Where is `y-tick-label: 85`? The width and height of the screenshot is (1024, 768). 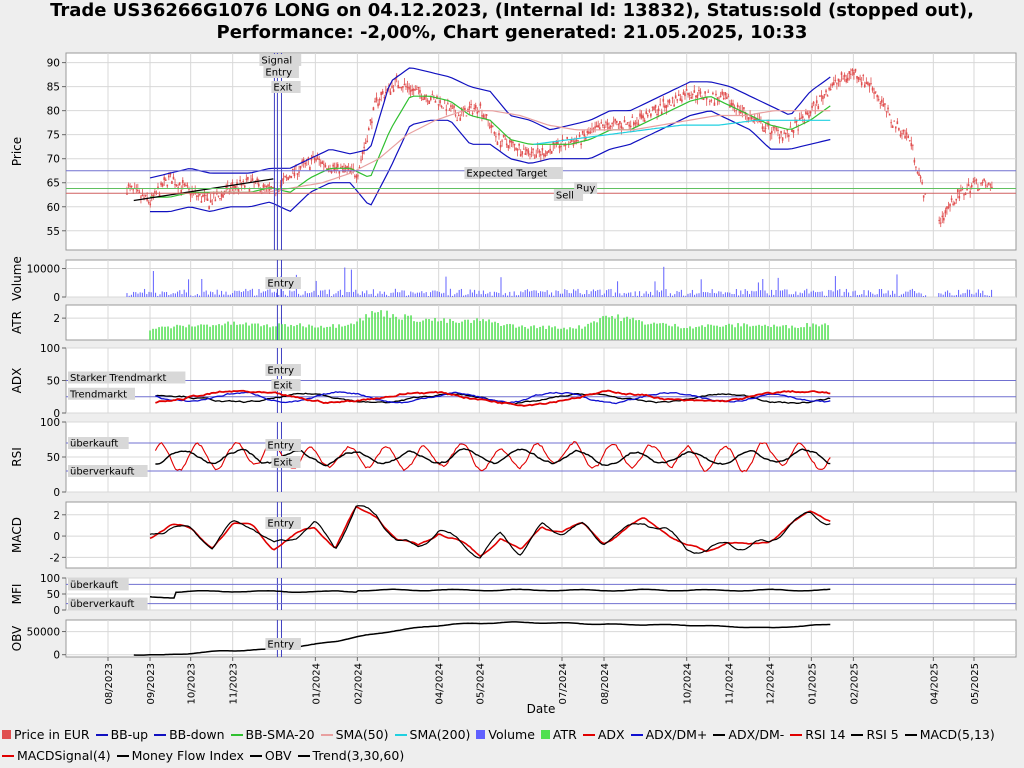 y-tick-label: 85 is located at coordinates (53, 88).